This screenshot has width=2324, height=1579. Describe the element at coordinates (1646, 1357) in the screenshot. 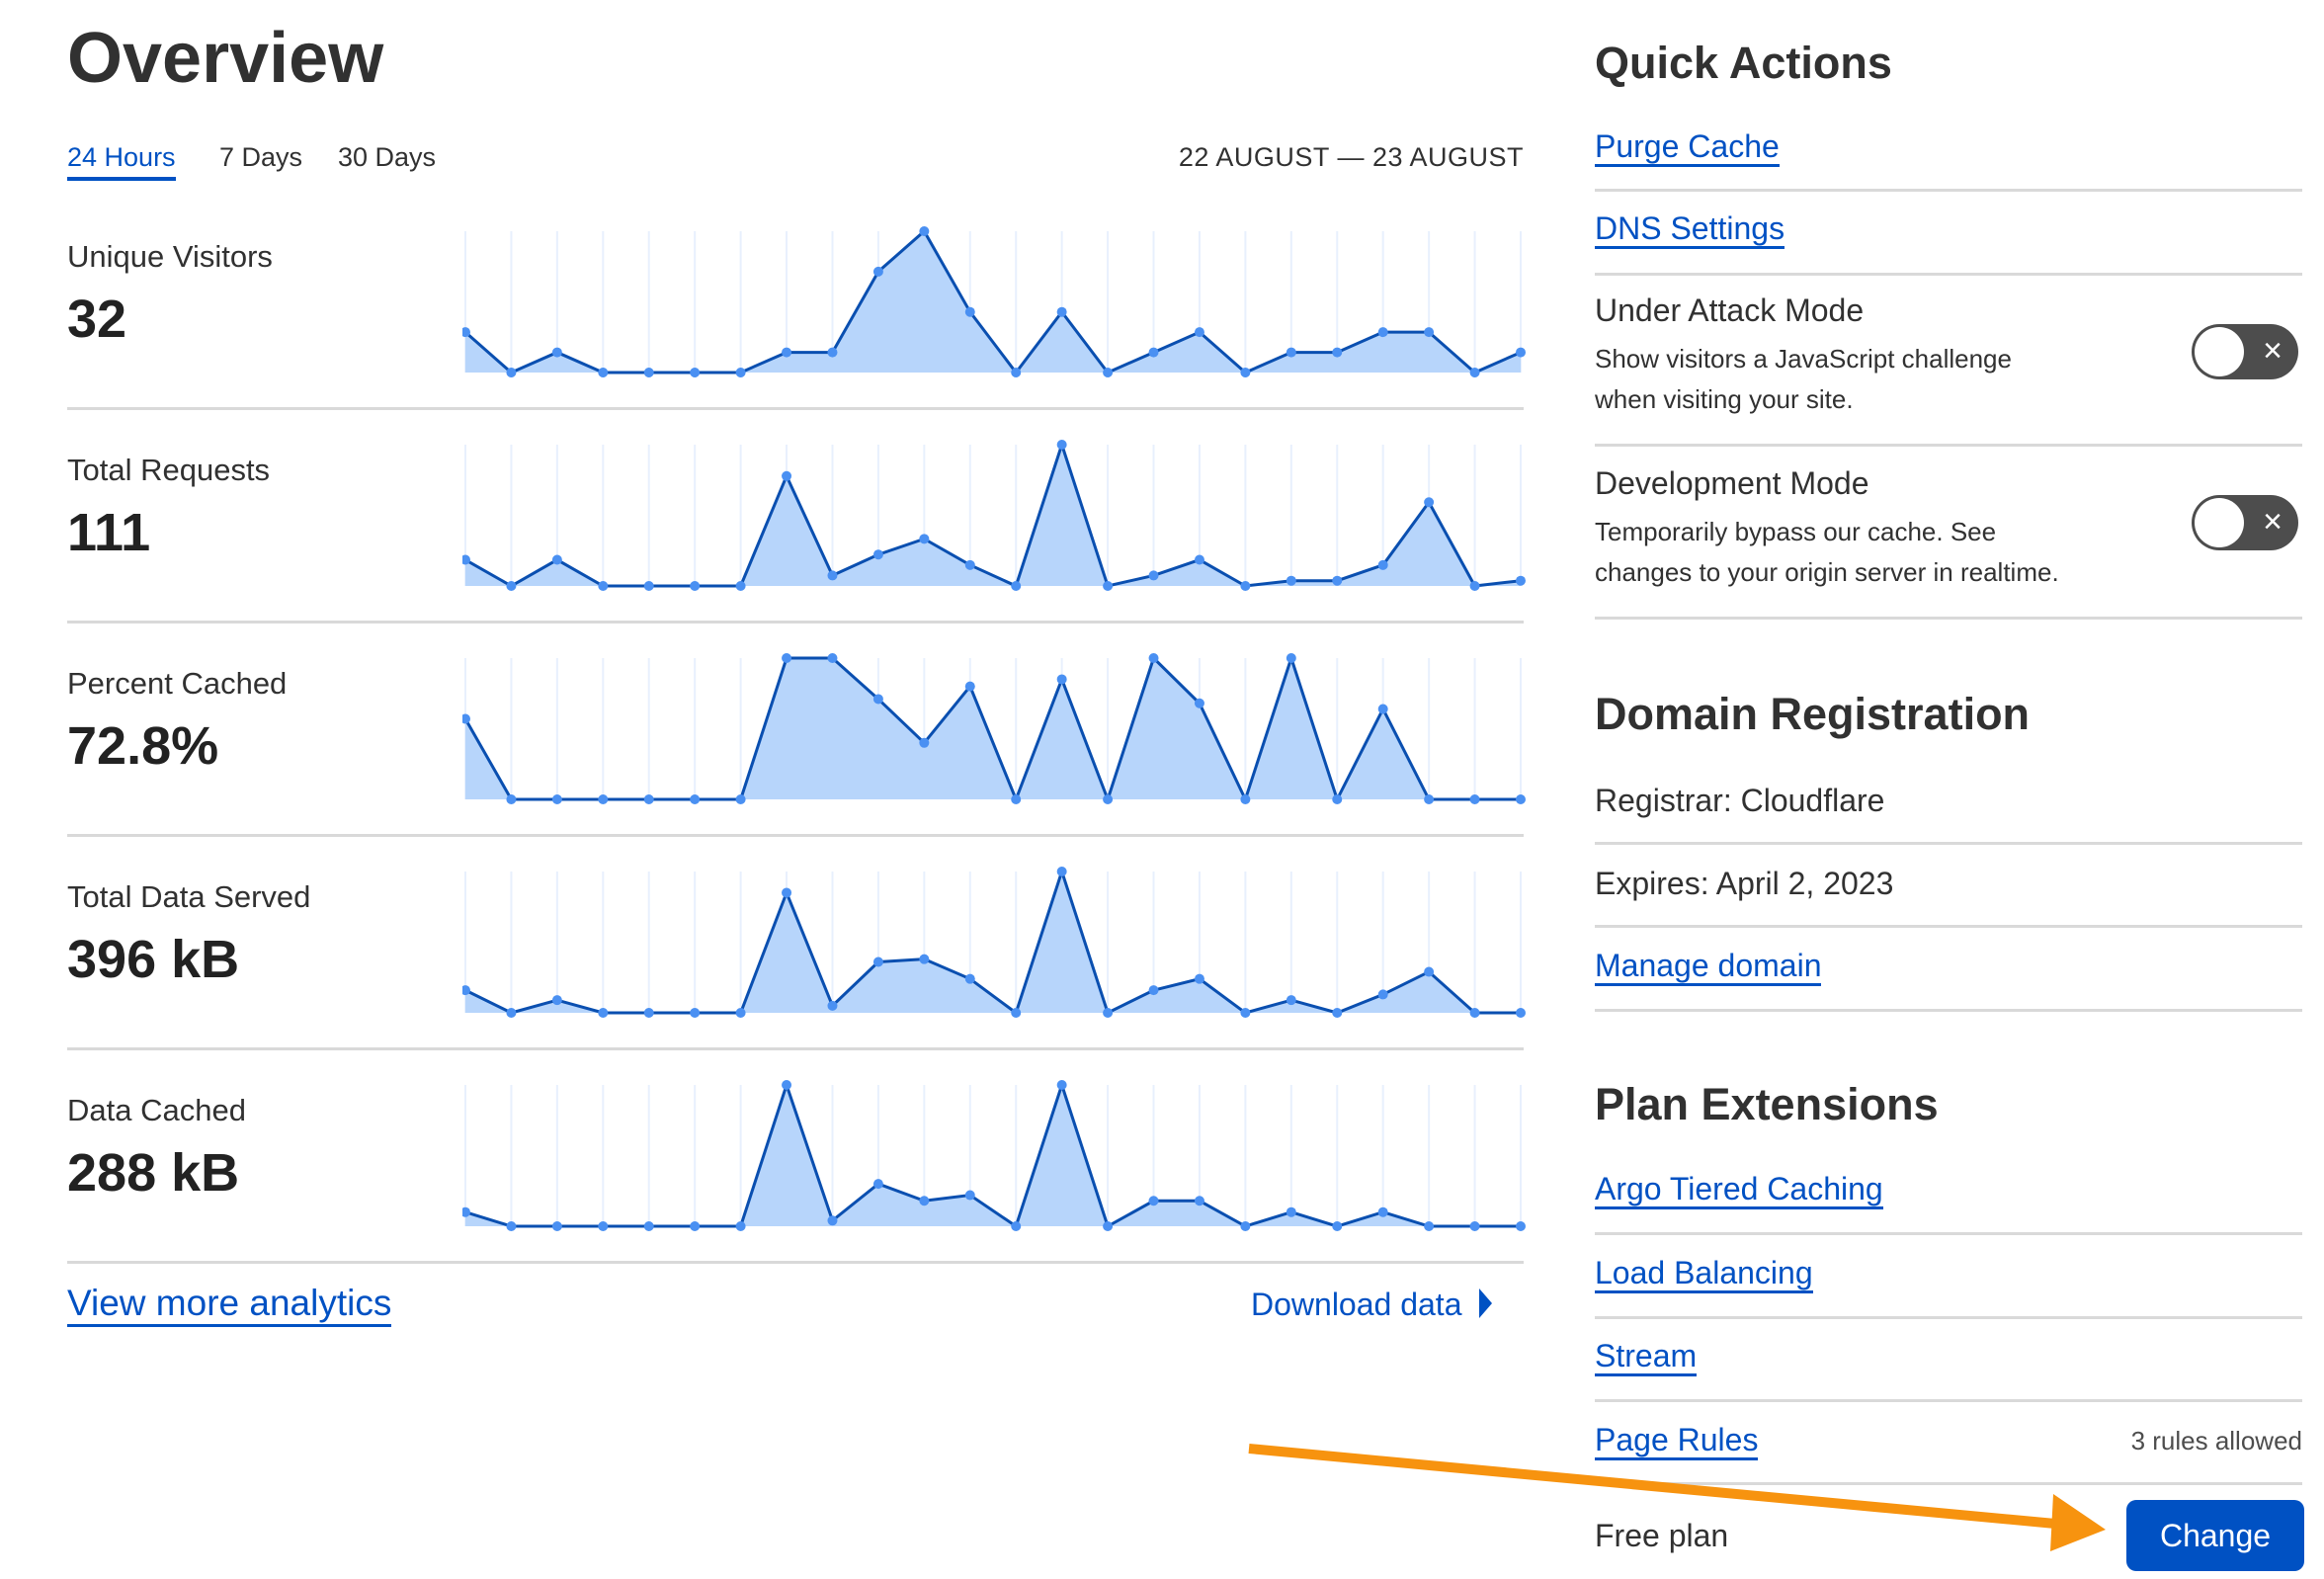

I see `stream-link: Stream` at that location.